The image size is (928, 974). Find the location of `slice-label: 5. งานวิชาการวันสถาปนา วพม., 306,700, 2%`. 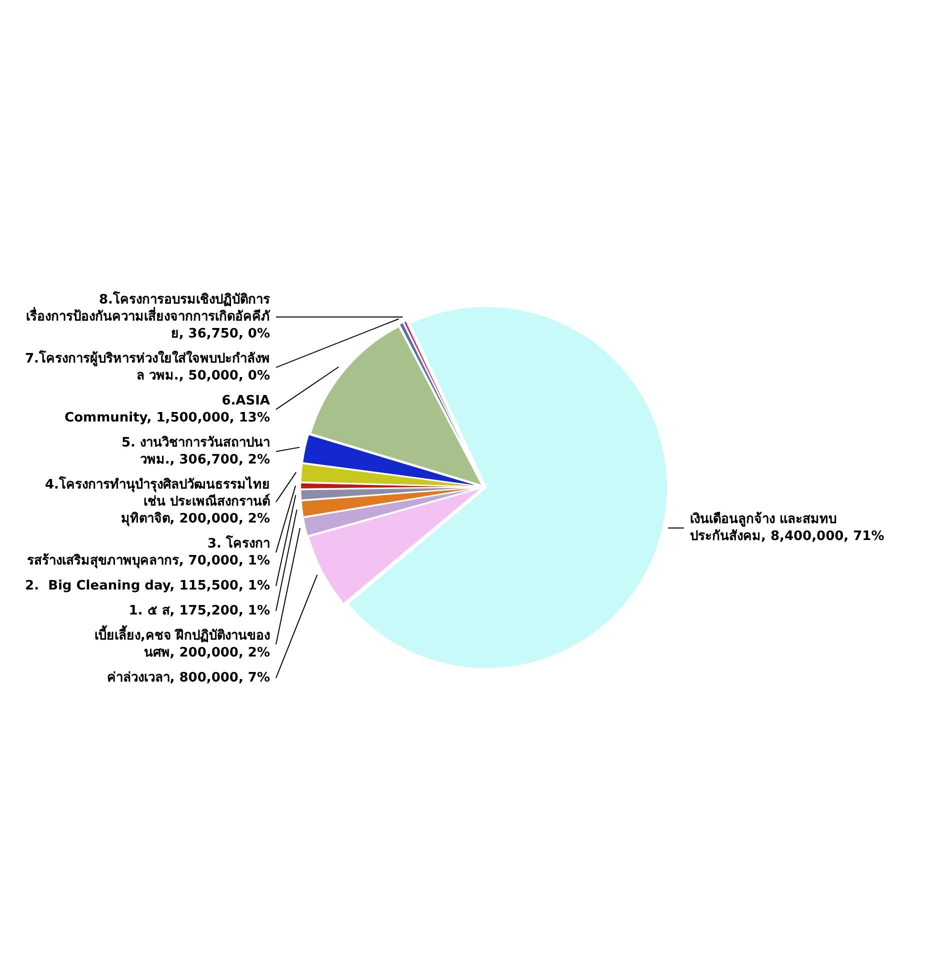

slice-label: 5. งานวิชาการวันสถาปนา วพม., 306,700, 2% is located at coordinates (195, 451).